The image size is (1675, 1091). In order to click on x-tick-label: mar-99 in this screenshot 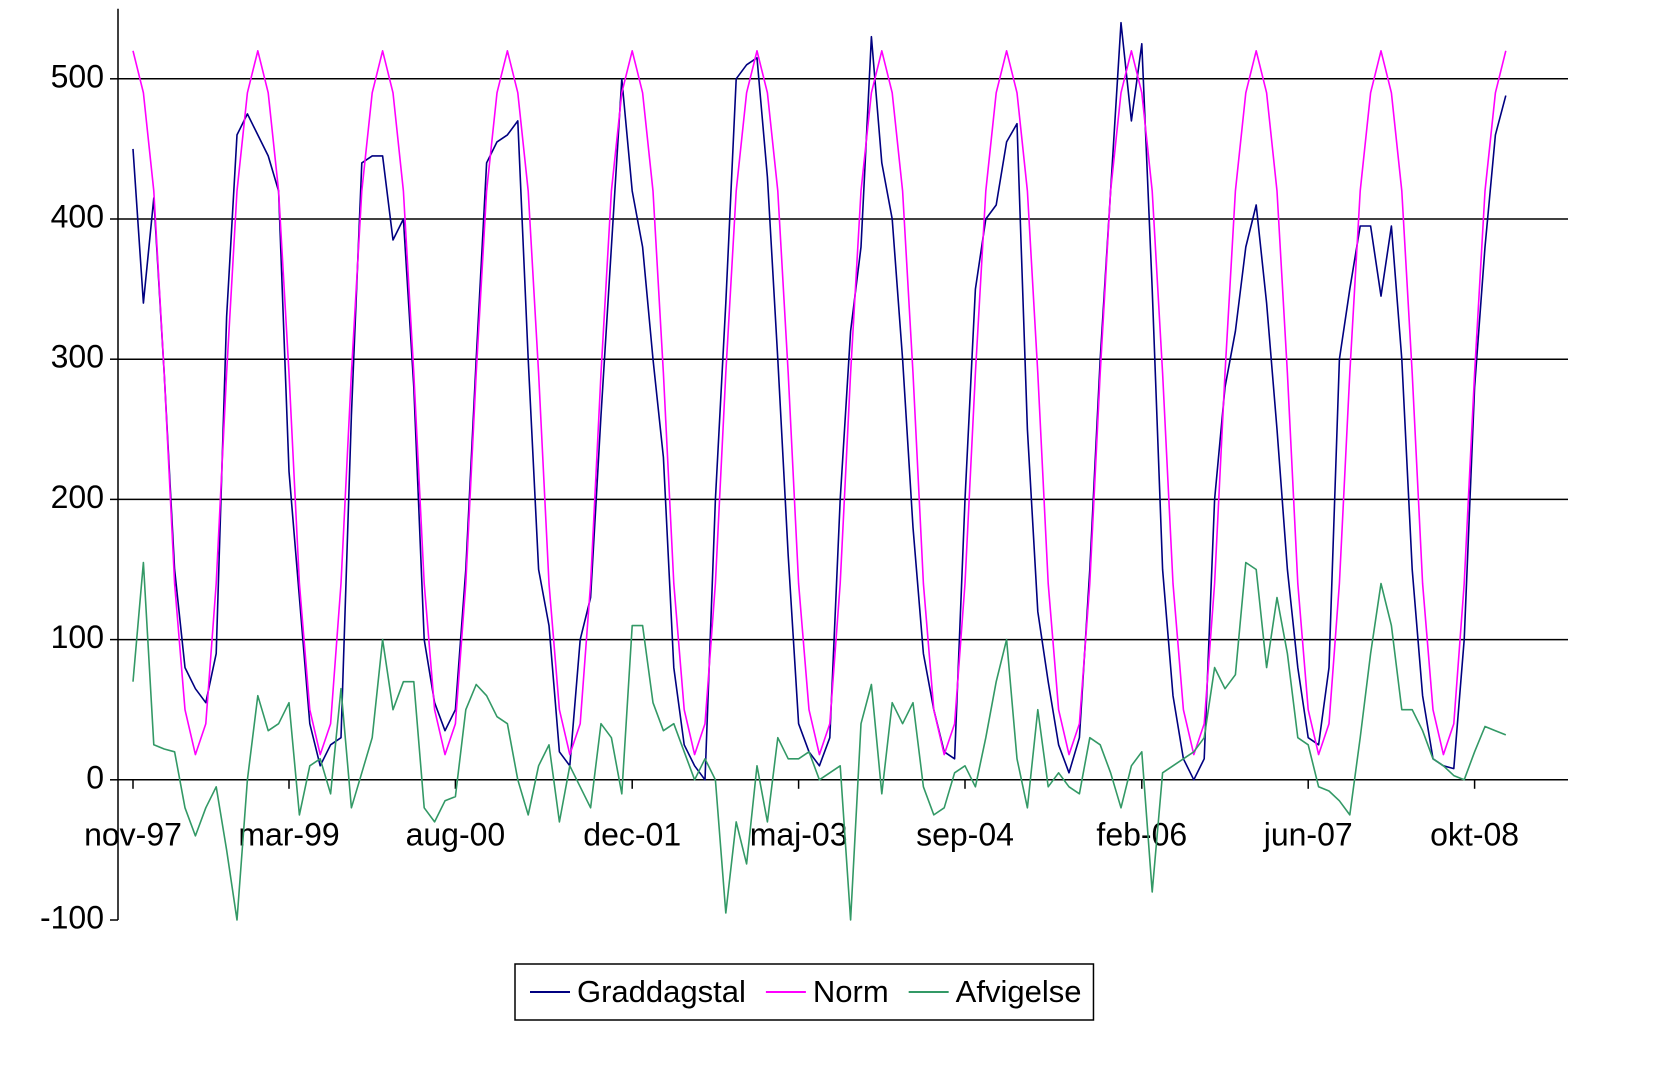, I will do `click(288, 834)`.